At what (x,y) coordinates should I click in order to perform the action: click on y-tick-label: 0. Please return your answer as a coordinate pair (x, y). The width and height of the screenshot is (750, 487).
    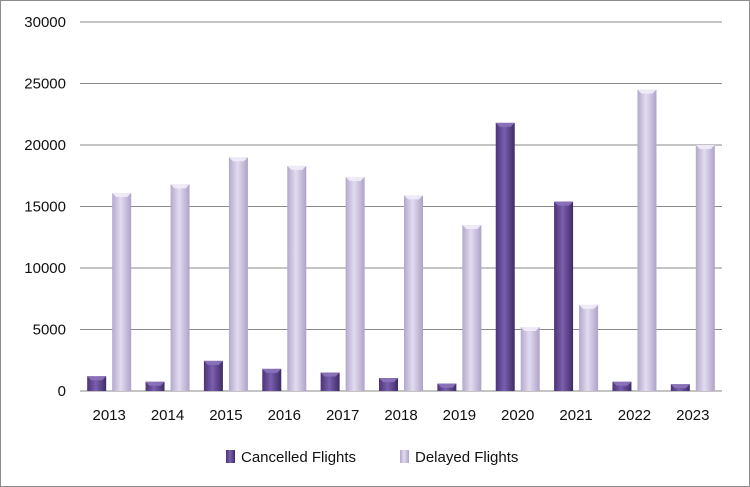
    Looking at the image, I should click on (62, 391).